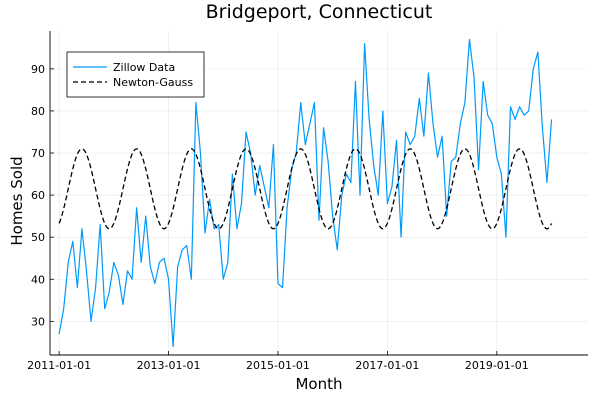 This screenshot has height=400, width=600. What do you see at coordinates (153, 82) in the screenshot?
I see `legend-label-newton-gauss: Newton-Gauss` at bounding box center [153, 82].